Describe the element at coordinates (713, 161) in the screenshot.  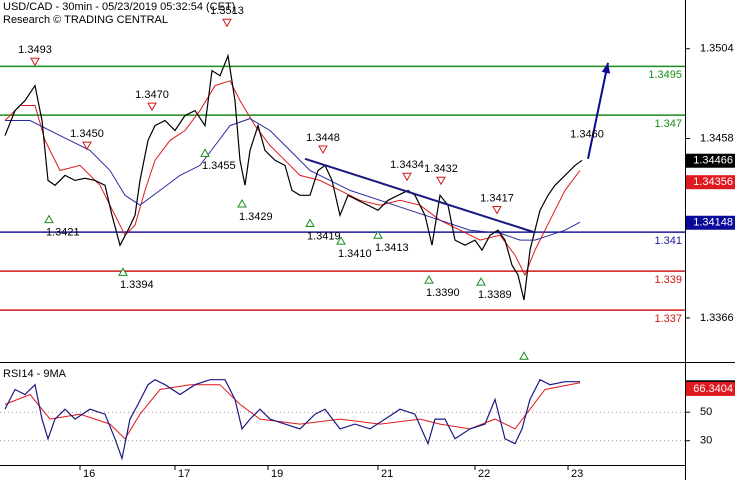
I see `last-value-label: 1.34466` at that location.